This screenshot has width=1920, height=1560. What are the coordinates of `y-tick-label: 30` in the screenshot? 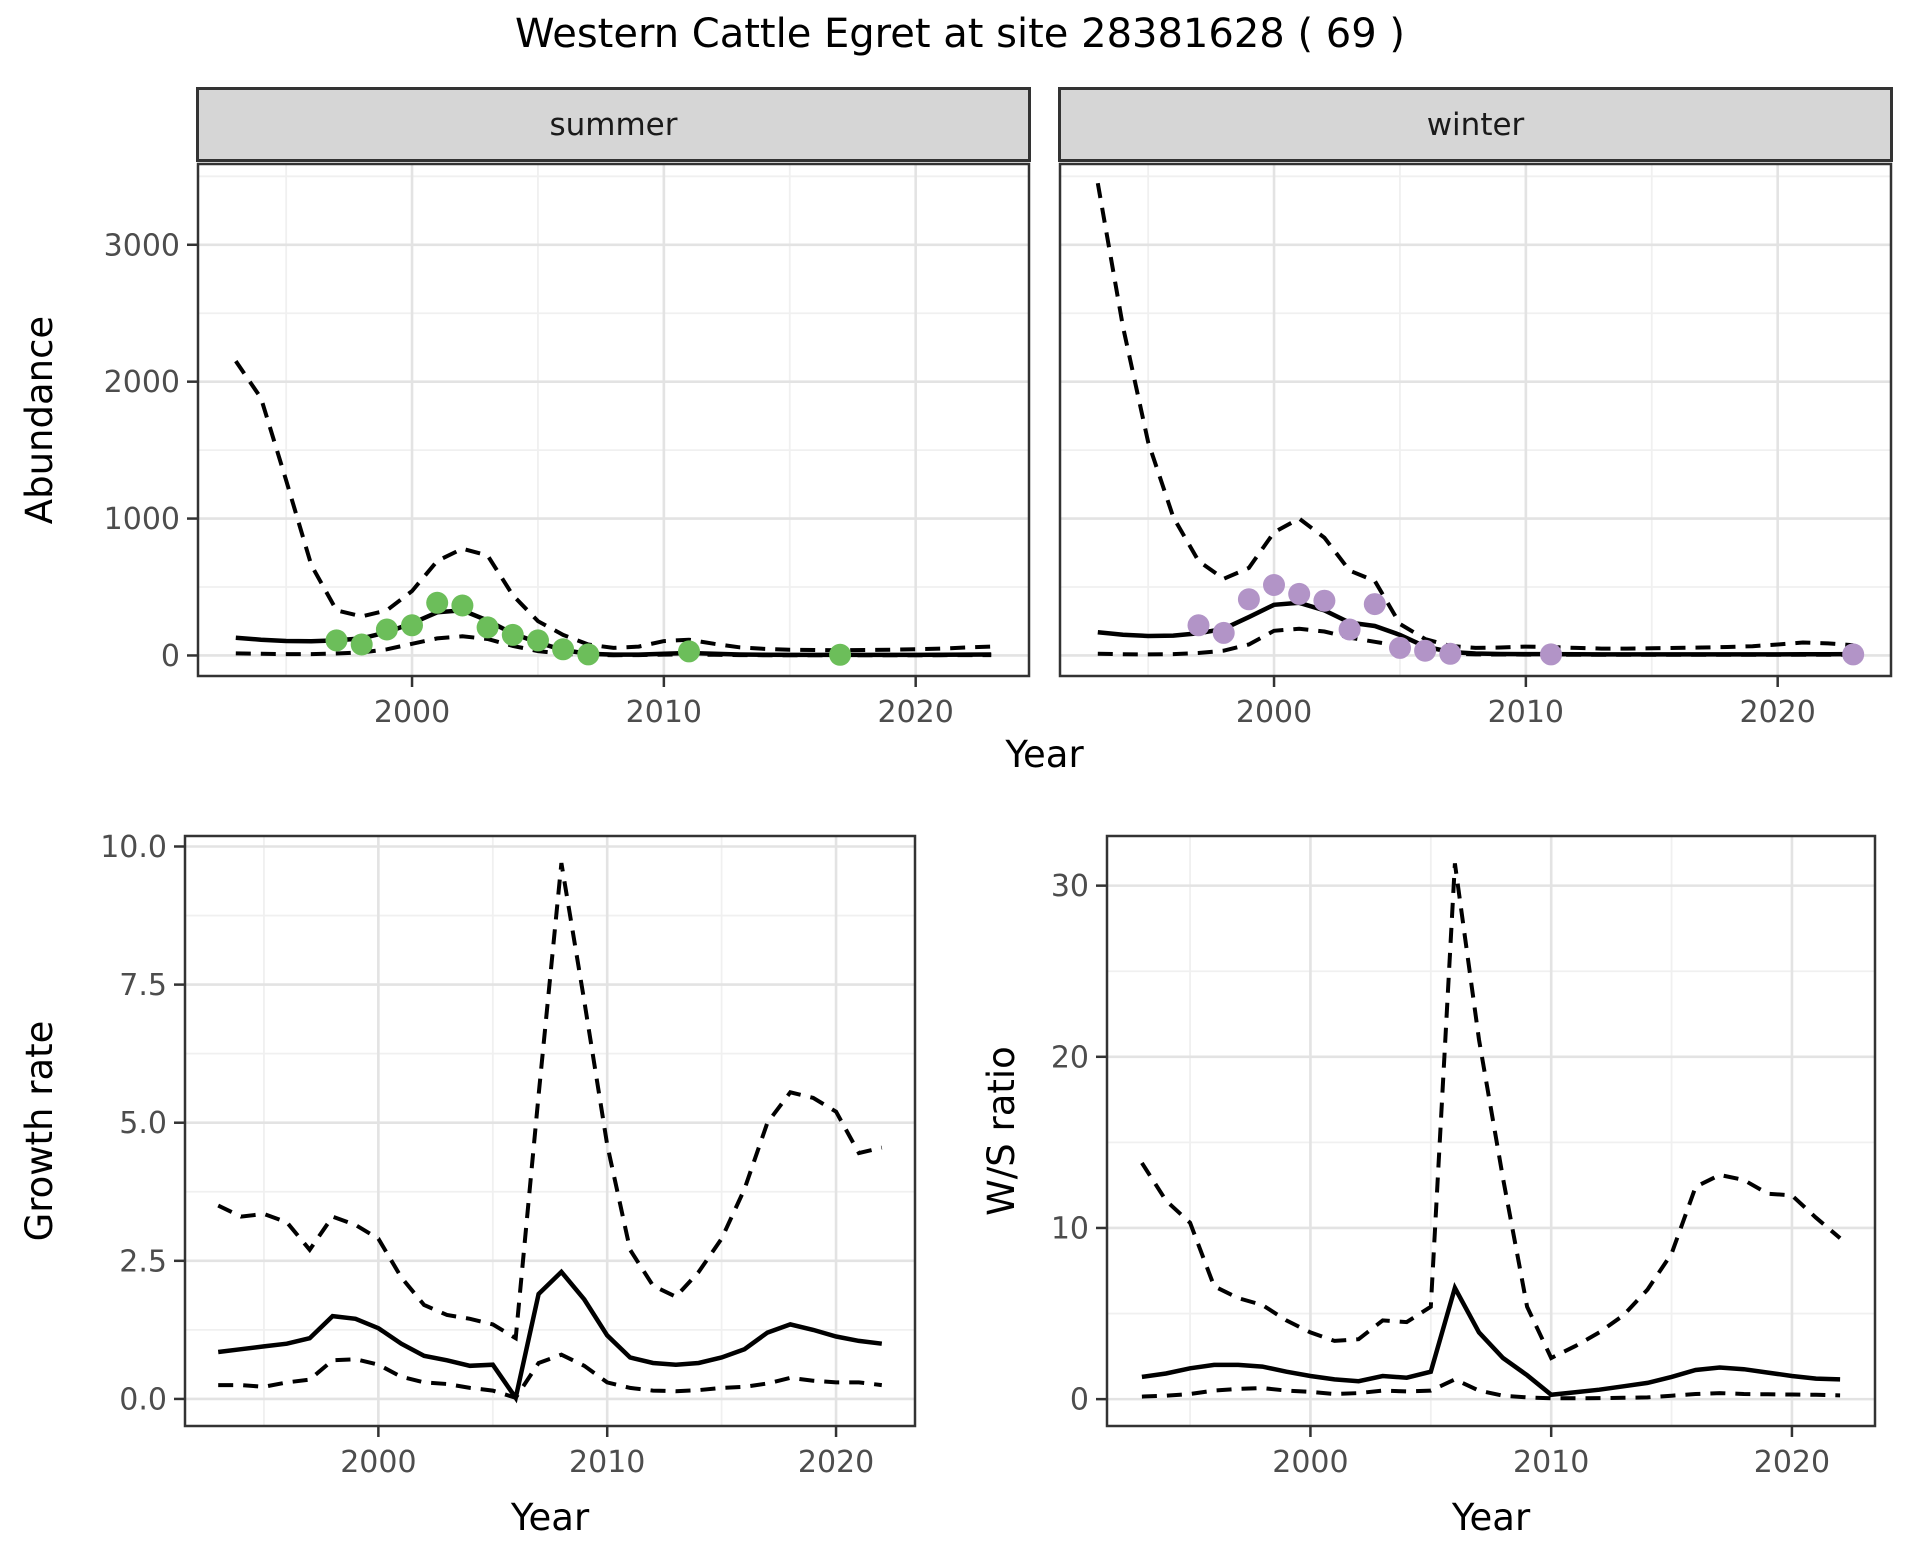 It's located at (1070, 886).